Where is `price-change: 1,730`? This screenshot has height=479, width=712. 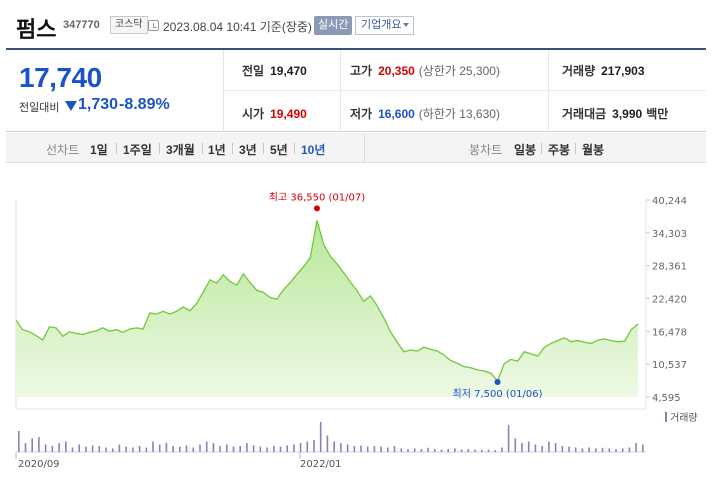
price-change: 1,730 is located at coordinates (98, 104).